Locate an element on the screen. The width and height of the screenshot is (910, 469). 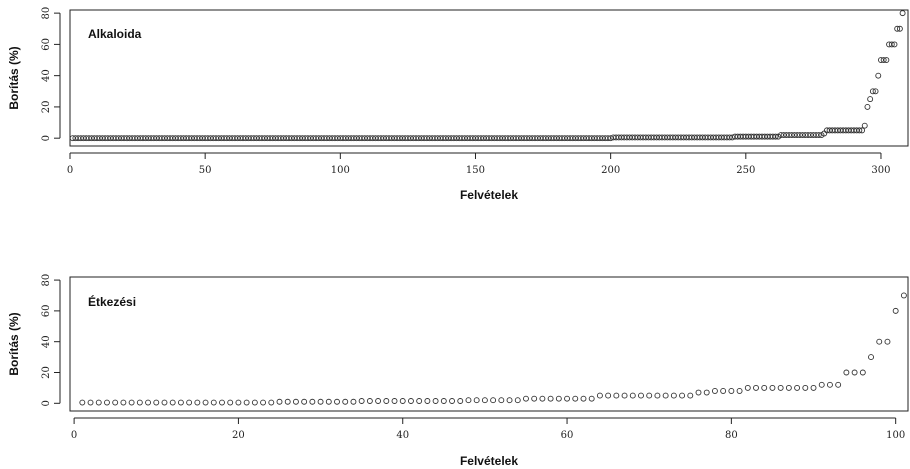
y-tick-label: 80 is located at coordinates (46, 280).